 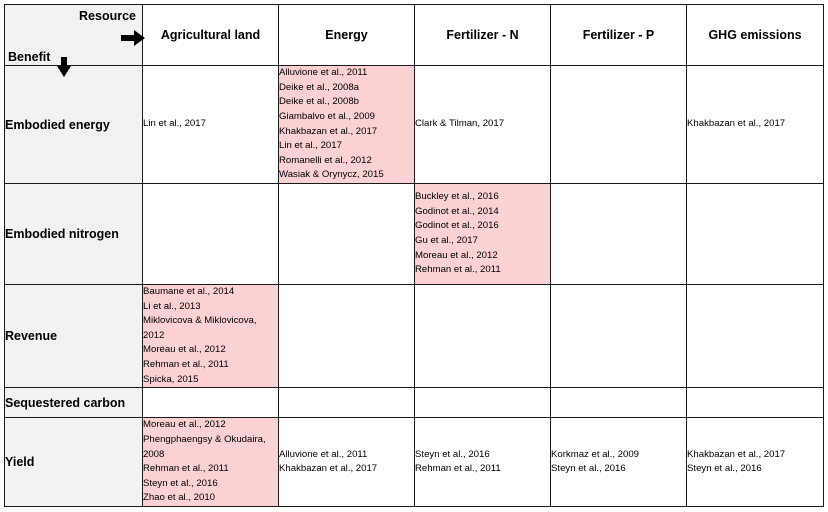 What do you see at coordinates (204, 446) in the screenshot?
I see `citation: Phengphaengsy & Okudaira, 2008` at bounding box center [204, 446].